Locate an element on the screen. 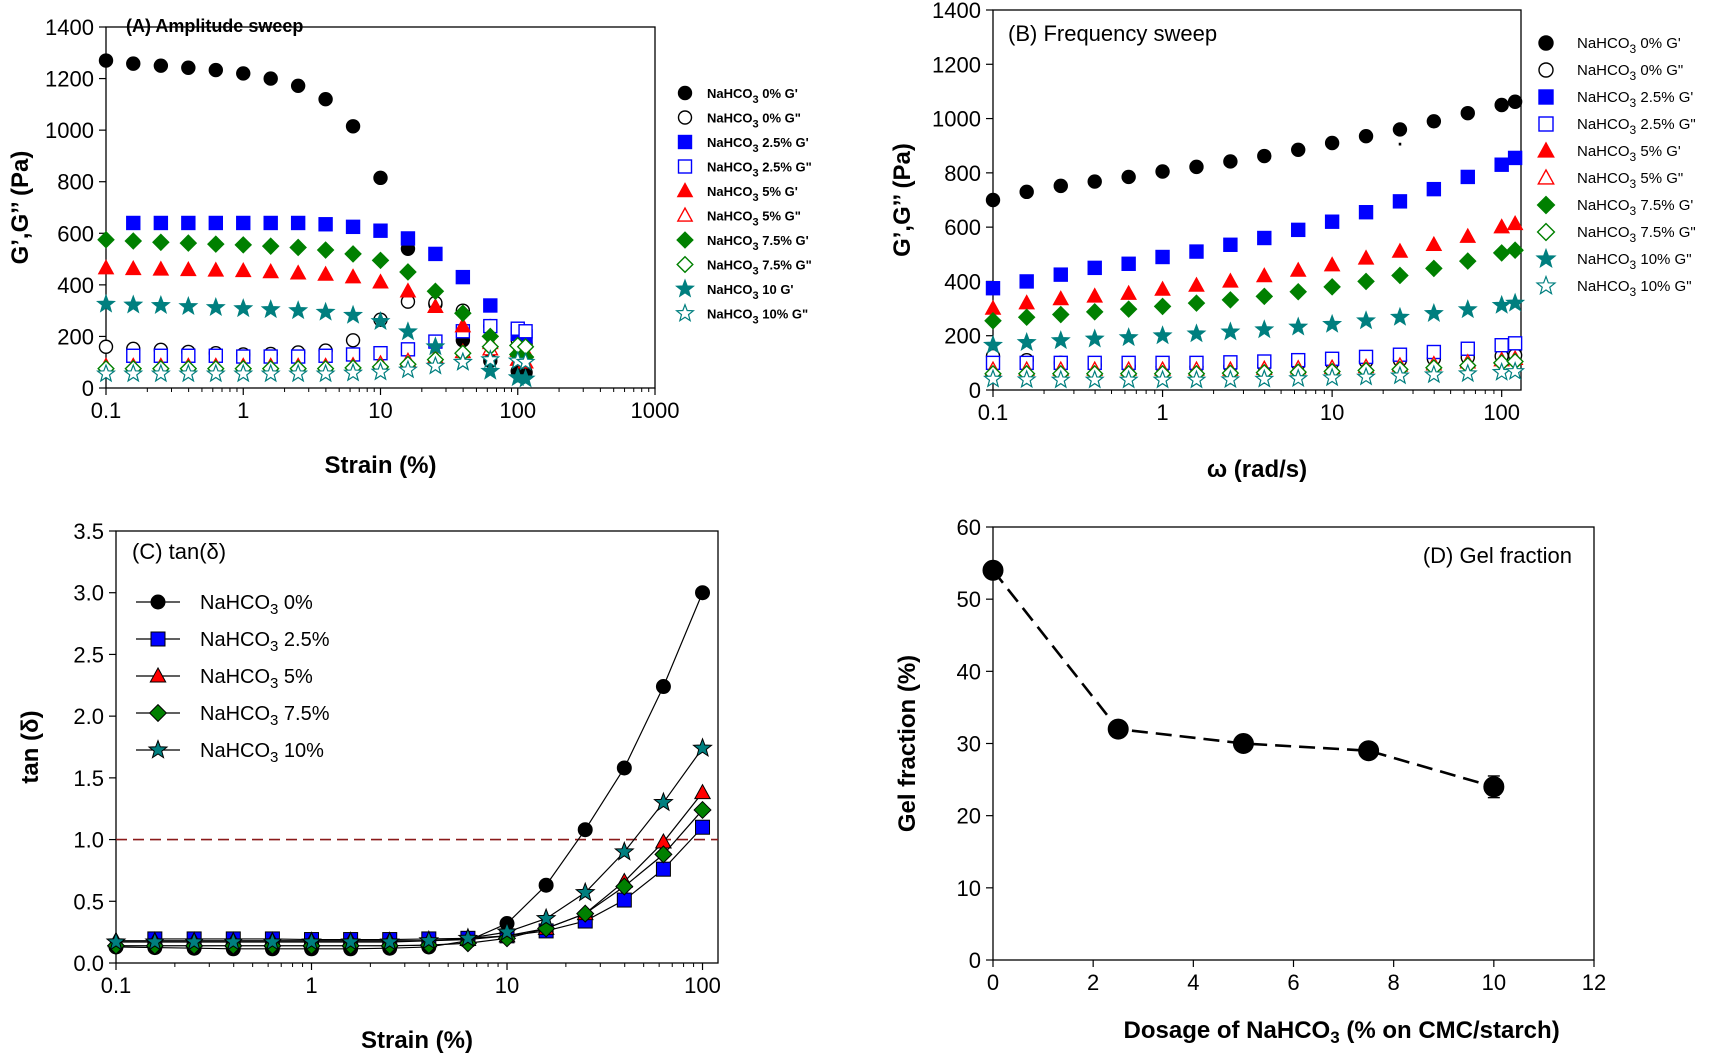 This screenshot has width=1714, height=1064. x-axis-title-suffix: (% on CMC/starch) is located at coordinates (1450, 1030).